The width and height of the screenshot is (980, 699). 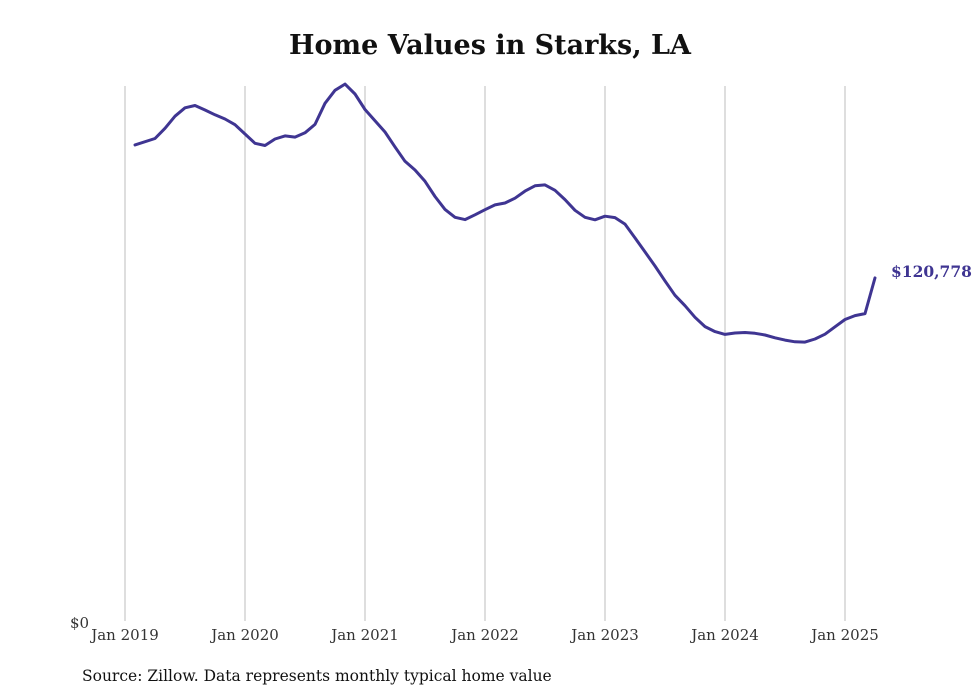 What do you see at coordinates (724, 635) in the screenshot?
I see `x-tick-label: Jan 2024` at bounding box center [724, 635].